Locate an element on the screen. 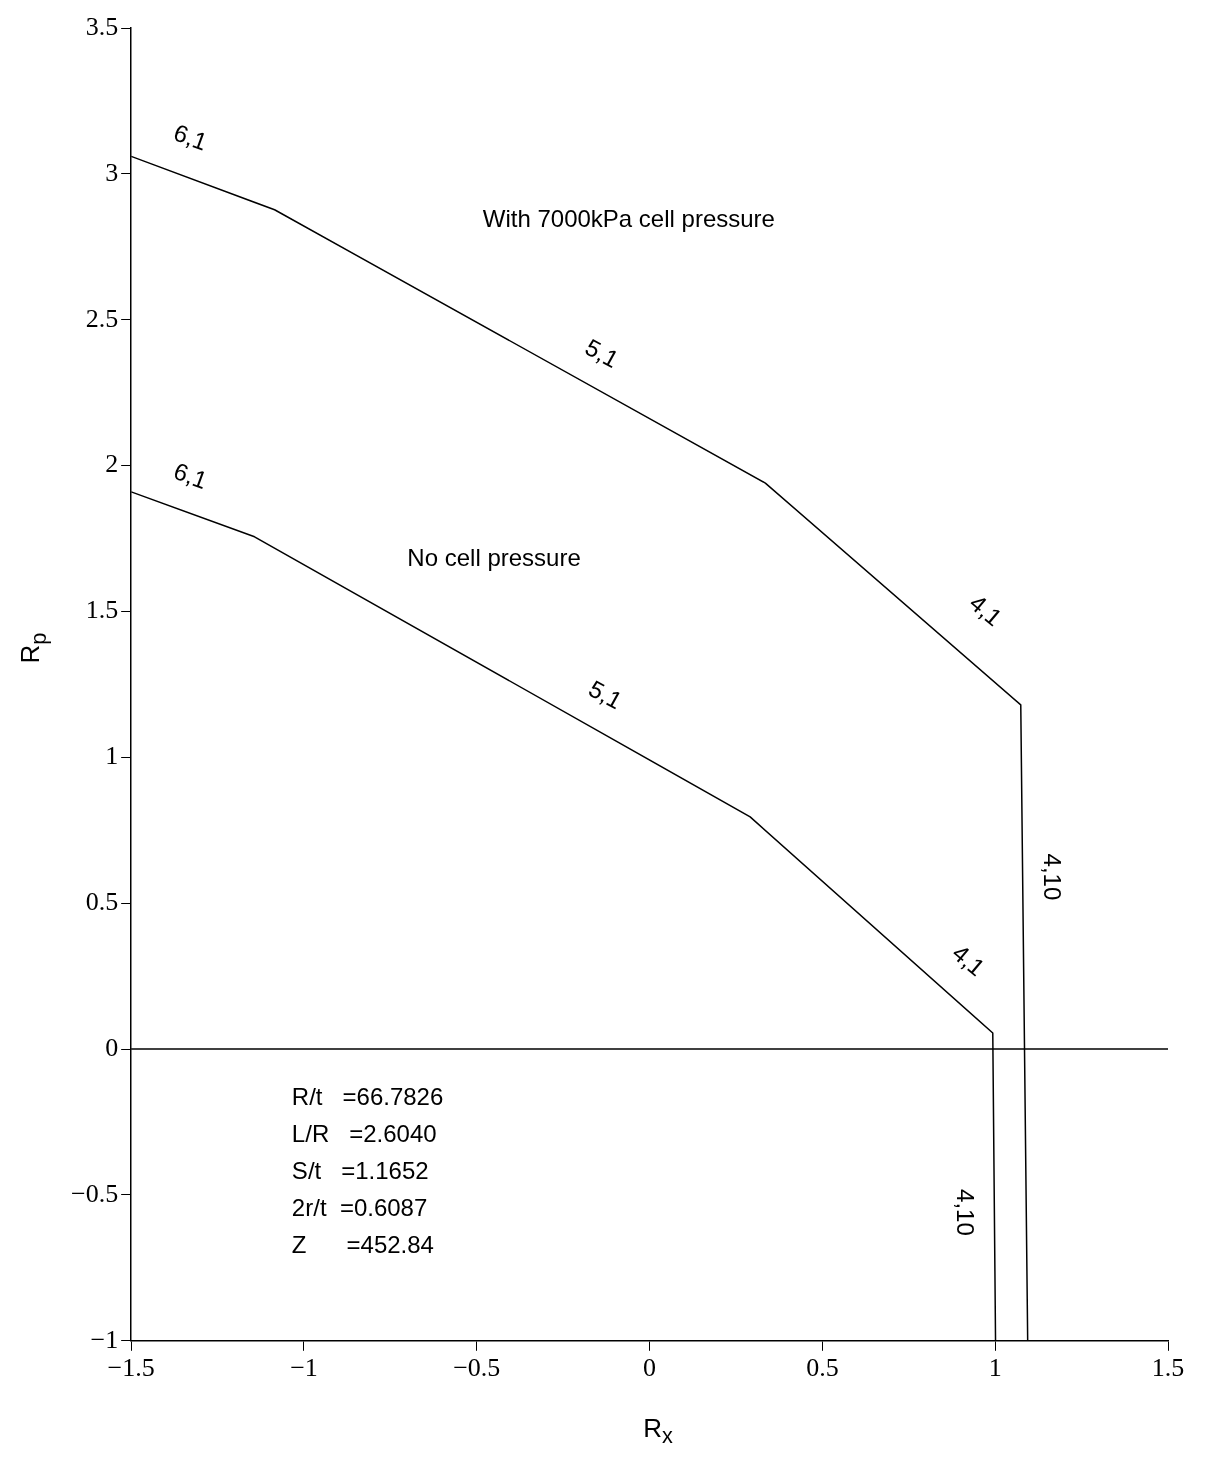 The height and width of the screenshot is (1480, 1217). y-tick-label: 3.5 is located at coordinates (102, 26).